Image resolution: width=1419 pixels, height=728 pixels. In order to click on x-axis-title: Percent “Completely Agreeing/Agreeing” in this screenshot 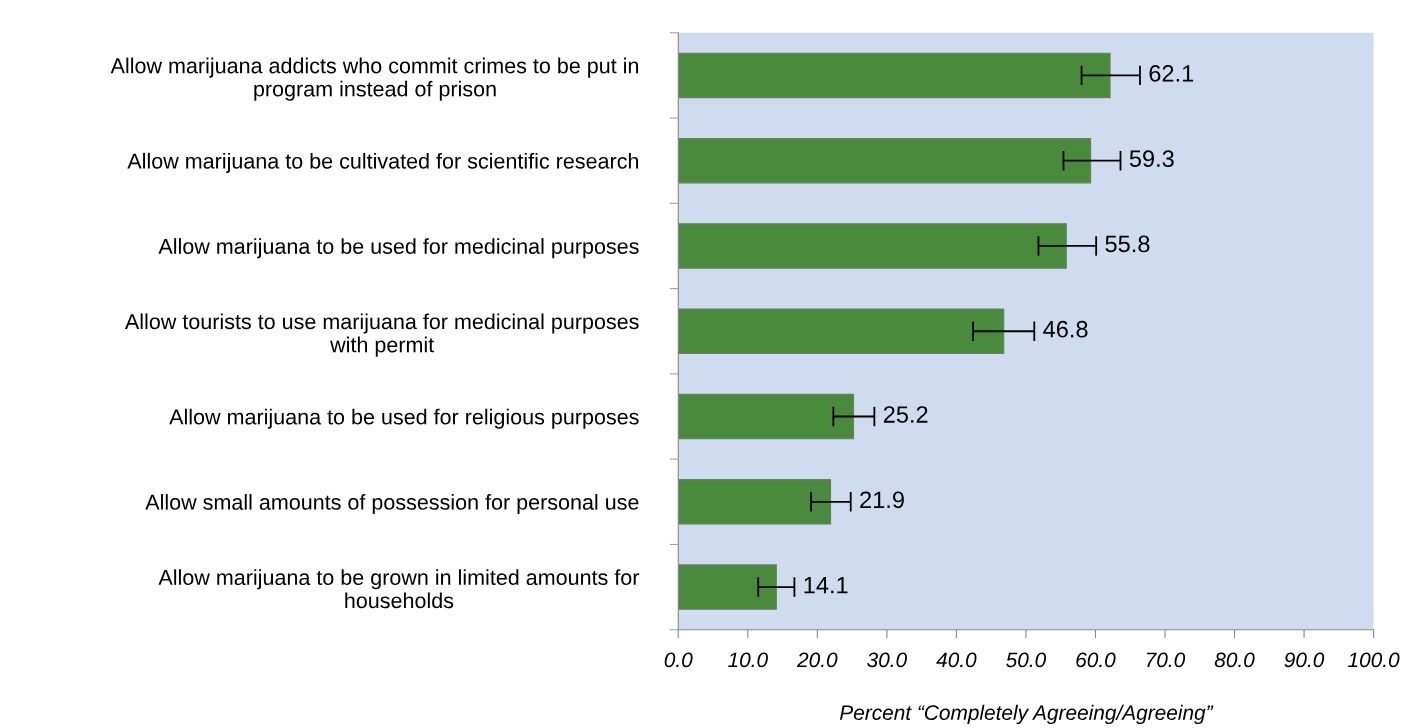, I will do `click(1026, 714)`.